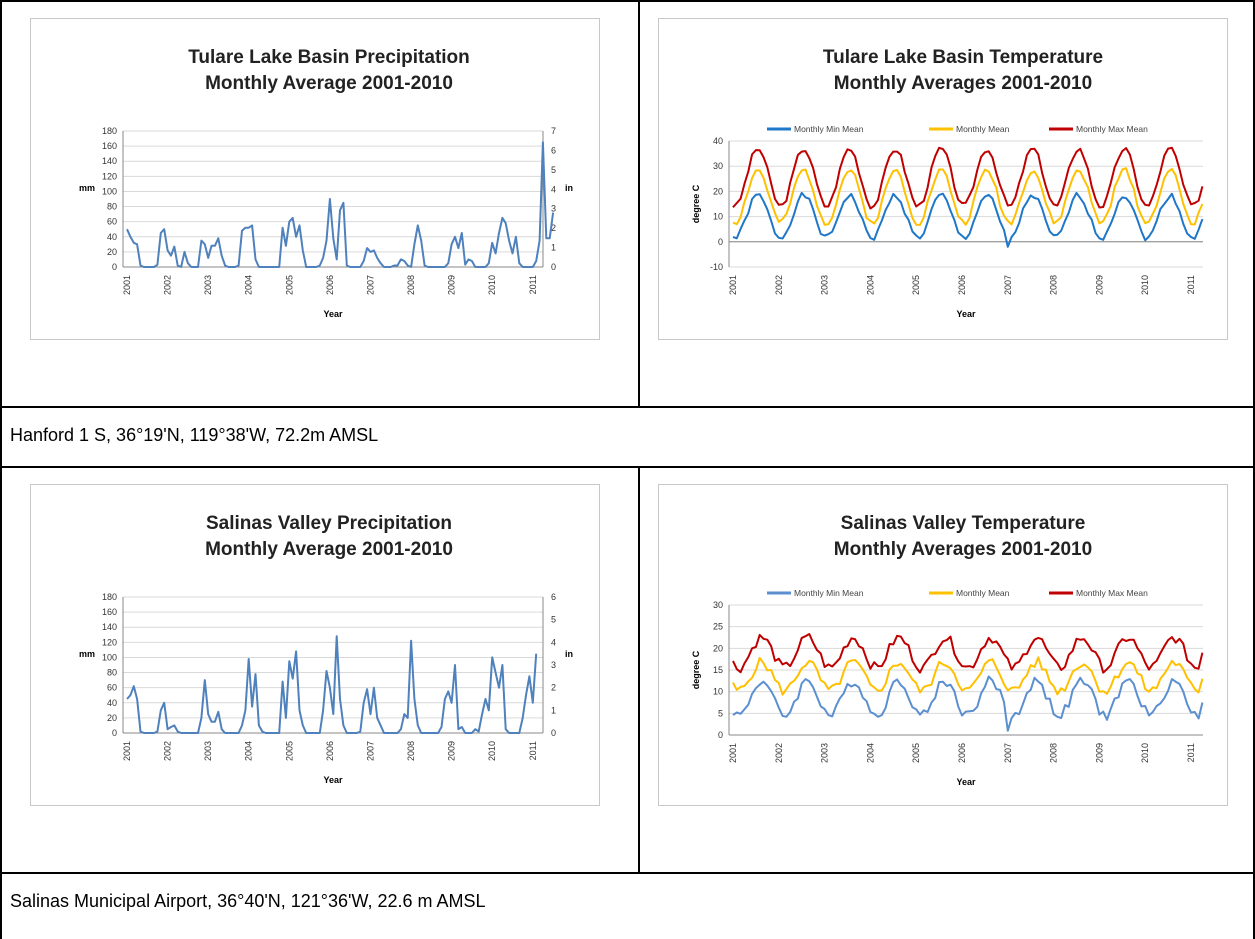 Image resolution: width=1255 pixels, height=939 pixels. I want to click on y2-tick-label: 7, so click(553, 131).